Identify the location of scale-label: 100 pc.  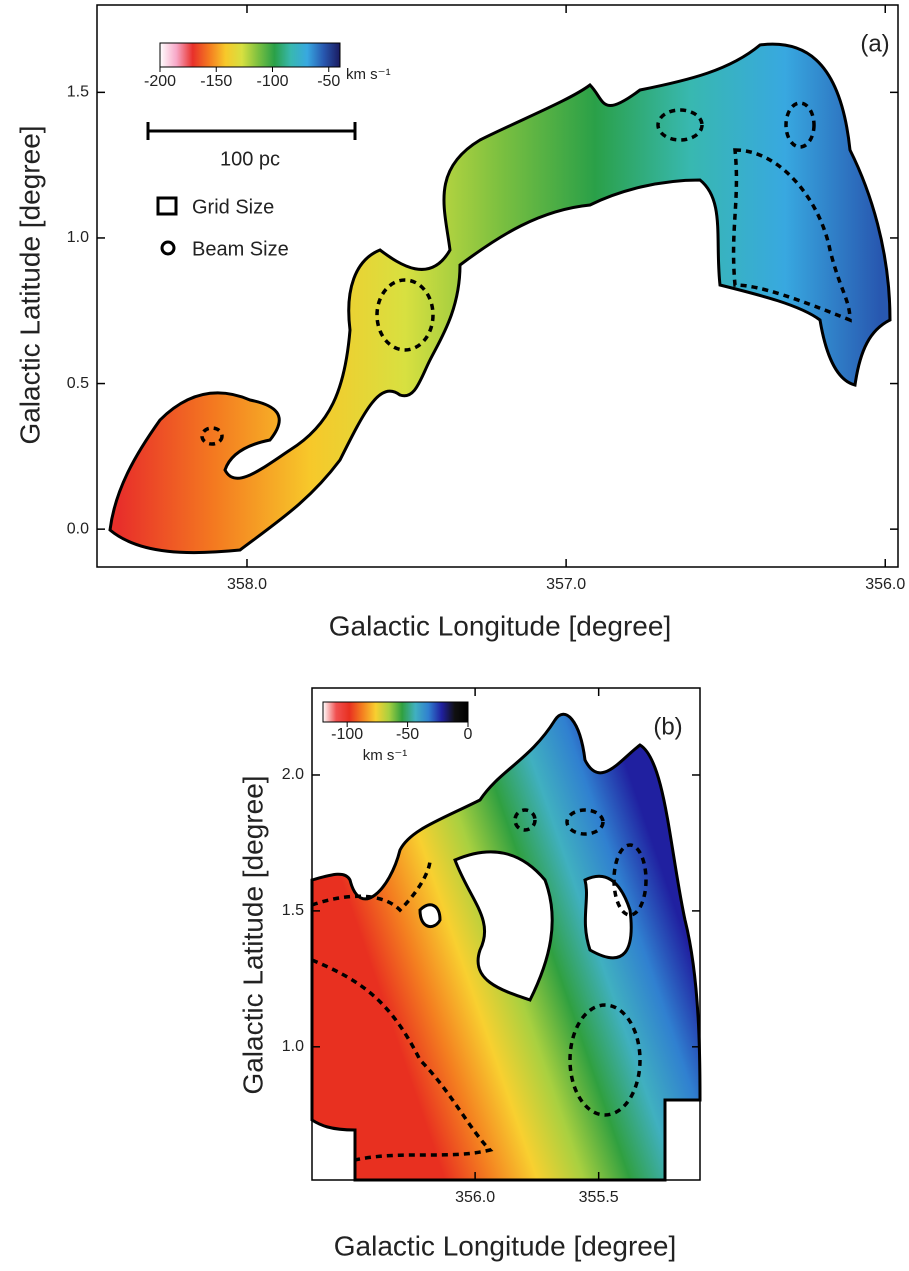
(250, 159).